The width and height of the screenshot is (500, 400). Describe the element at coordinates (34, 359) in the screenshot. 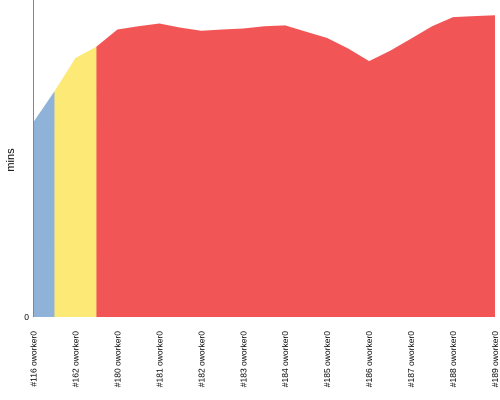

I see `x-tick-label: #116 oworker0` at that location.